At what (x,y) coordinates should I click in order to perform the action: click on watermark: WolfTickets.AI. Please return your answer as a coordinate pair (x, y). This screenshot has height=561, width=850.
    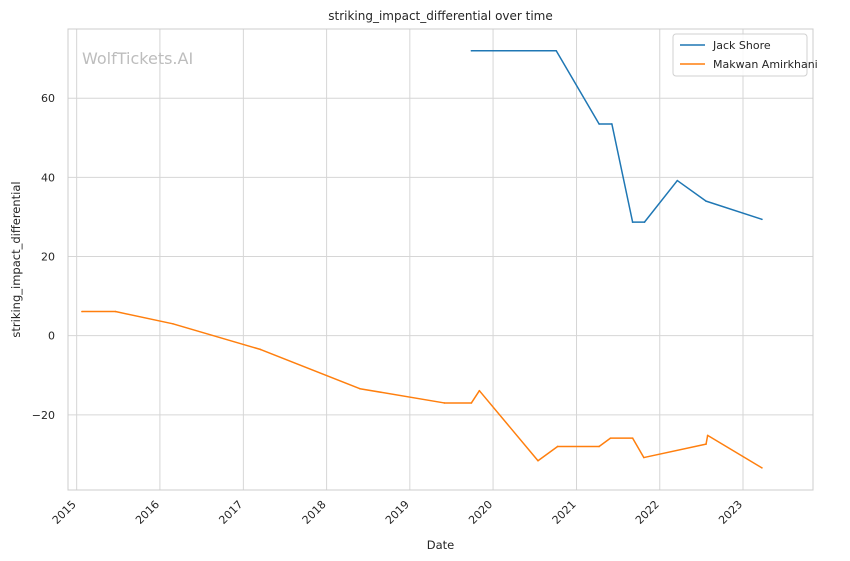
    Looking at the image, I should click on (137, 58).